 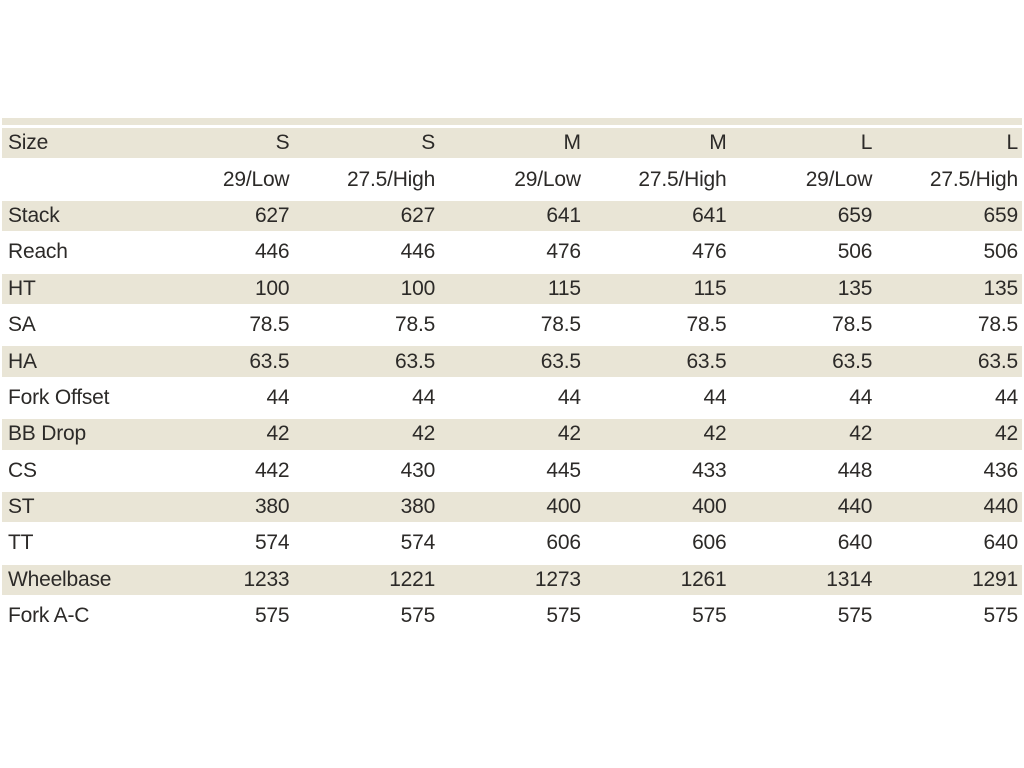 What do you see at coordinates (75, 434) in the screenshot?
I see `row-label-cell: BB Drop` at bounding box center [75, 434].